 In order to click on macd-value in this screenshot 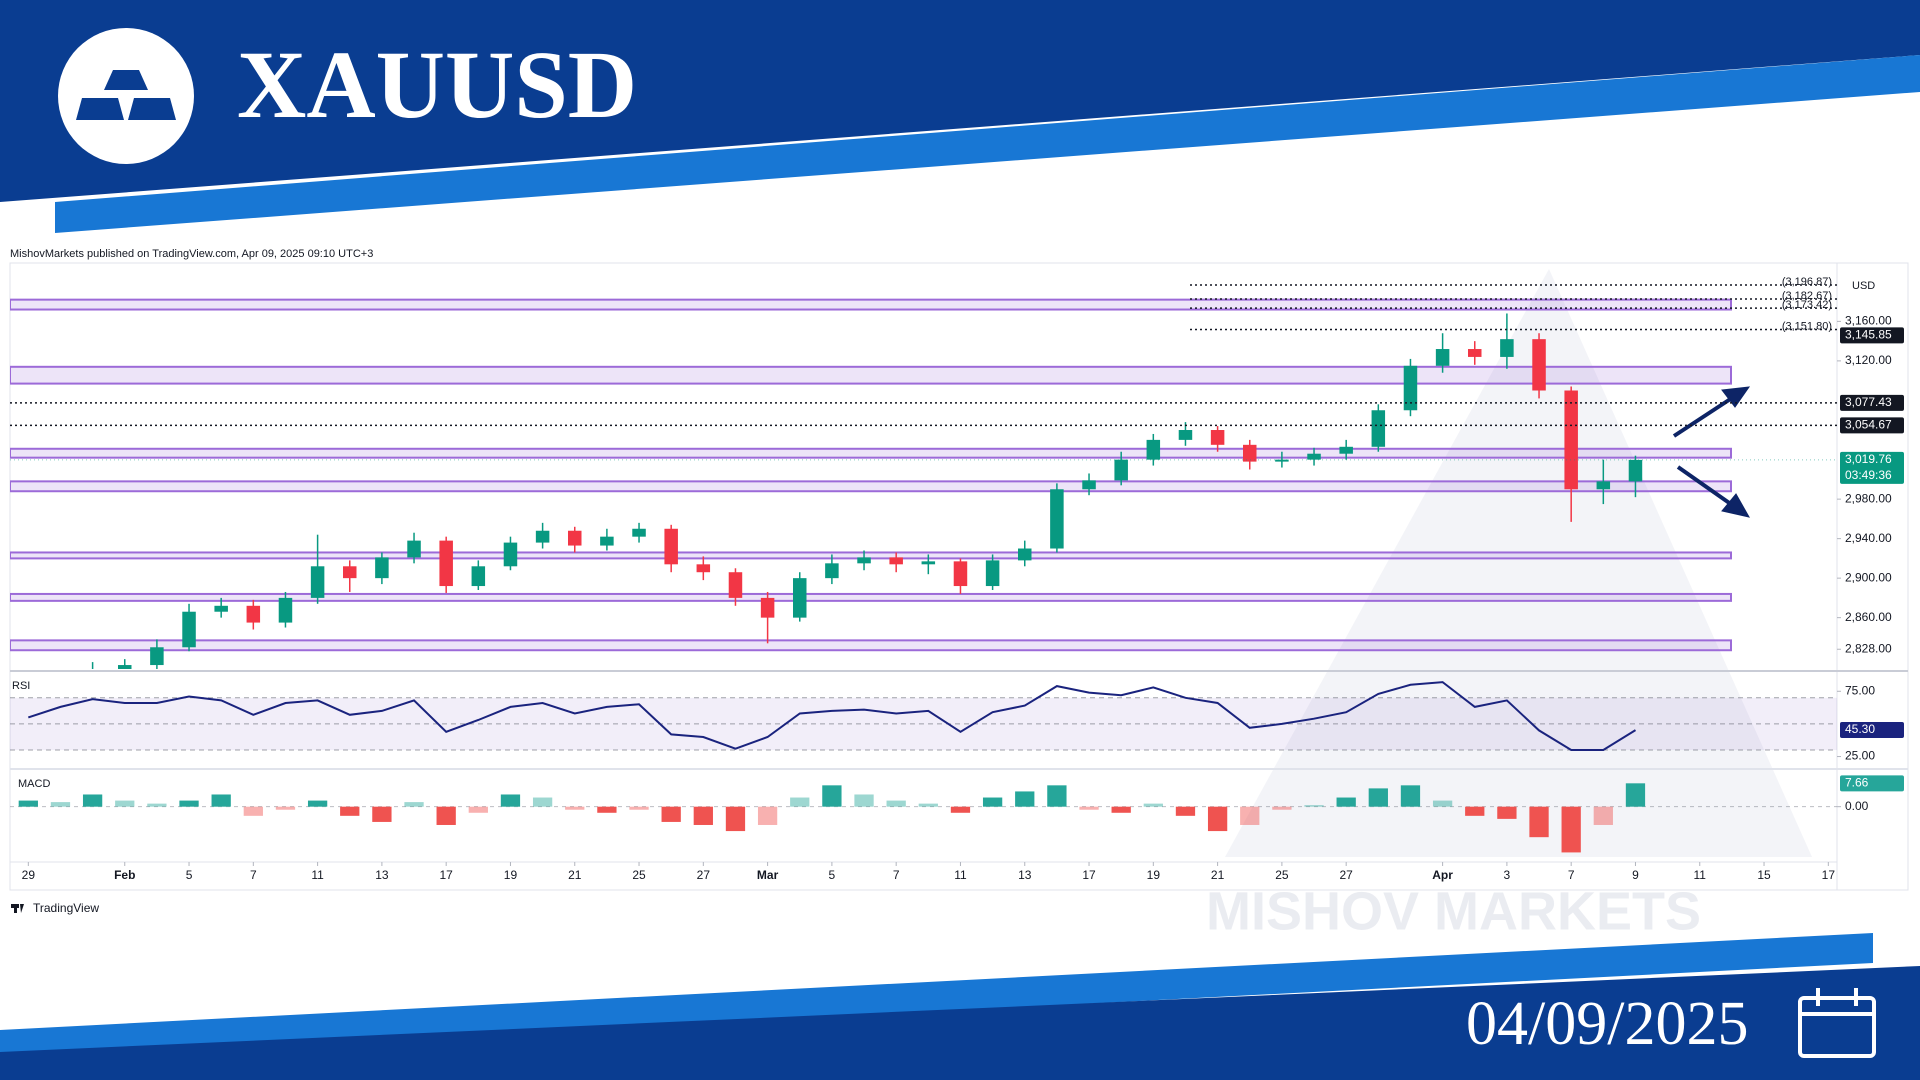, I will do `click(1872, 783)`.